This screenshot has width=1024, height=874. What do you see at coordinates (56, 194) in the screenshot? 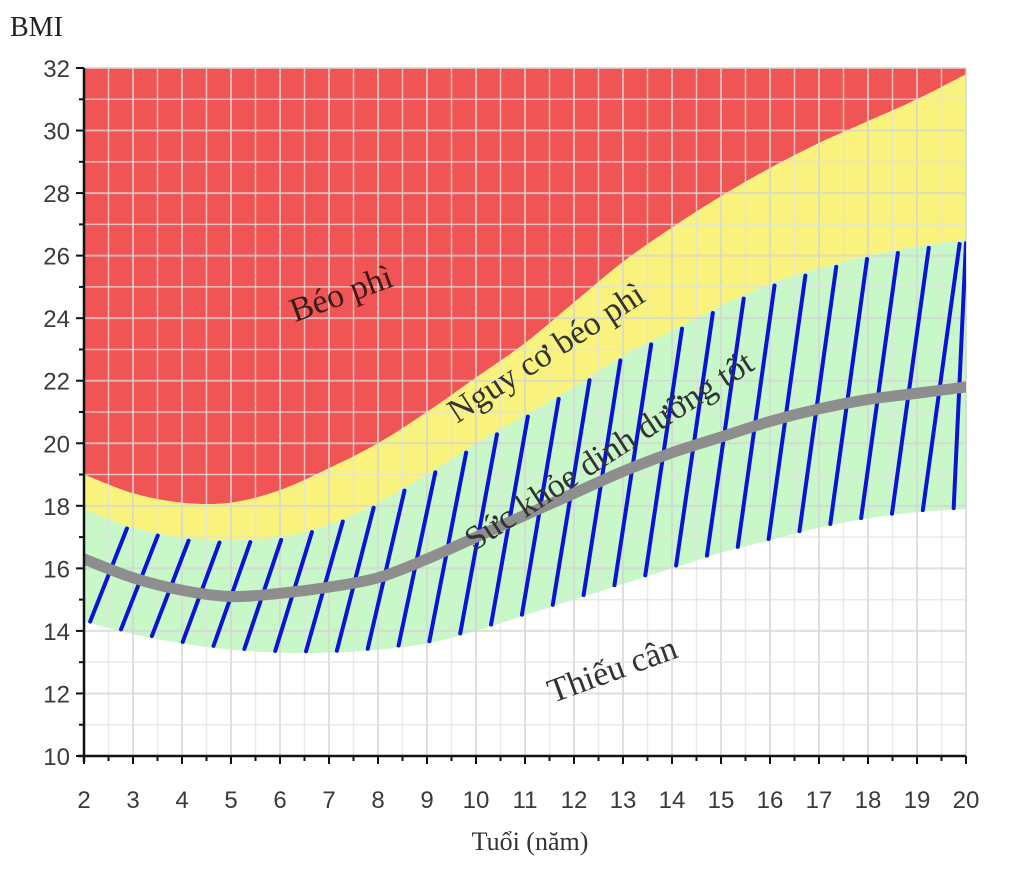
I see `y-tick-label: 28` at bounding box center [56, 194].